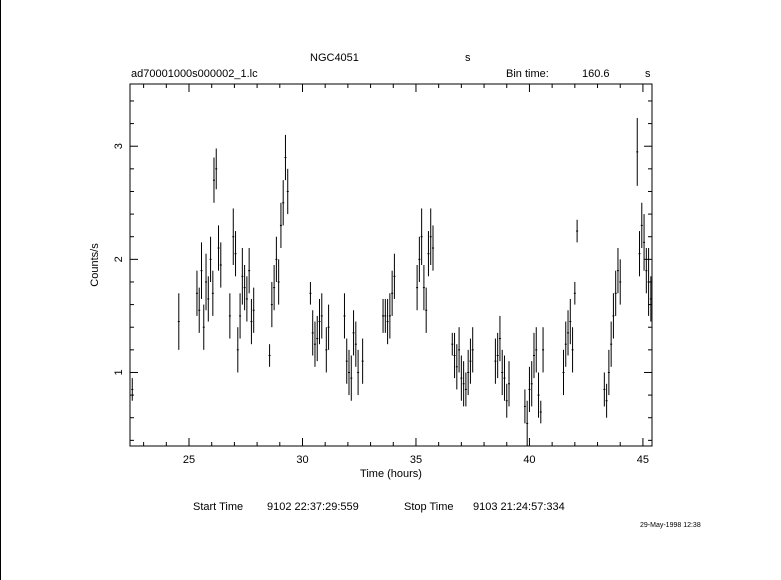 This screenshot has height=580, width=781. I want to click on bin-time-label: Bin time:, so click(527, 74).